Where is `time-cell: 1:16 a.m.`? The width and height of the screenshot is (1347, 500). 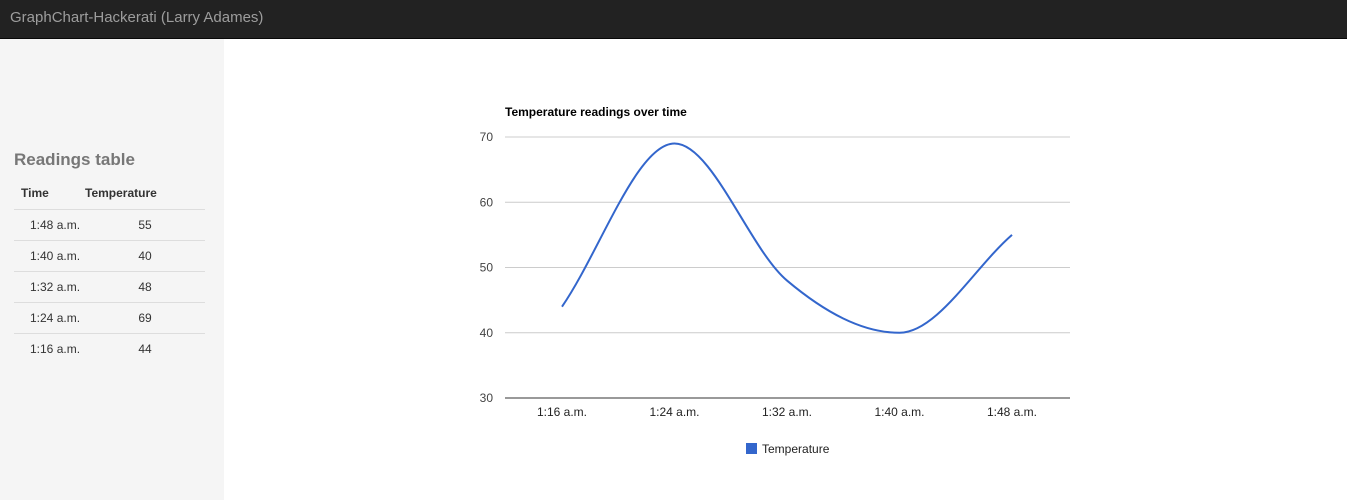 time-cell: 1:16 a.m. is located at coordinates (55, 348).